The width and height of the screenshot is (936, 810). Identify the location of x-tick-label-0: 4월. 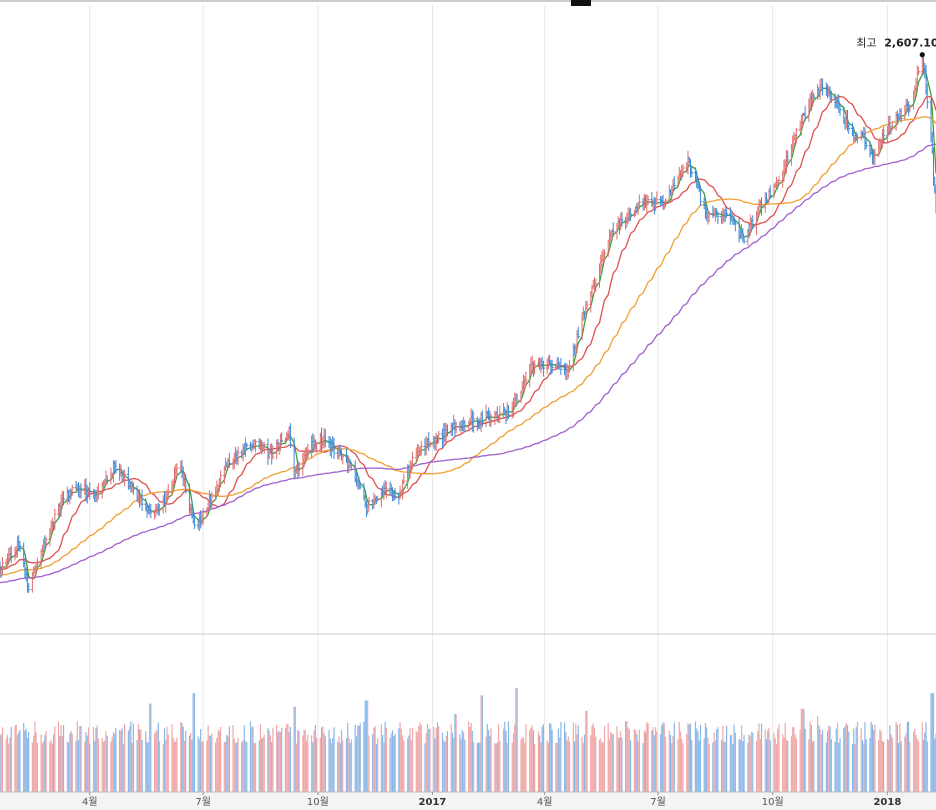
(90, 802).